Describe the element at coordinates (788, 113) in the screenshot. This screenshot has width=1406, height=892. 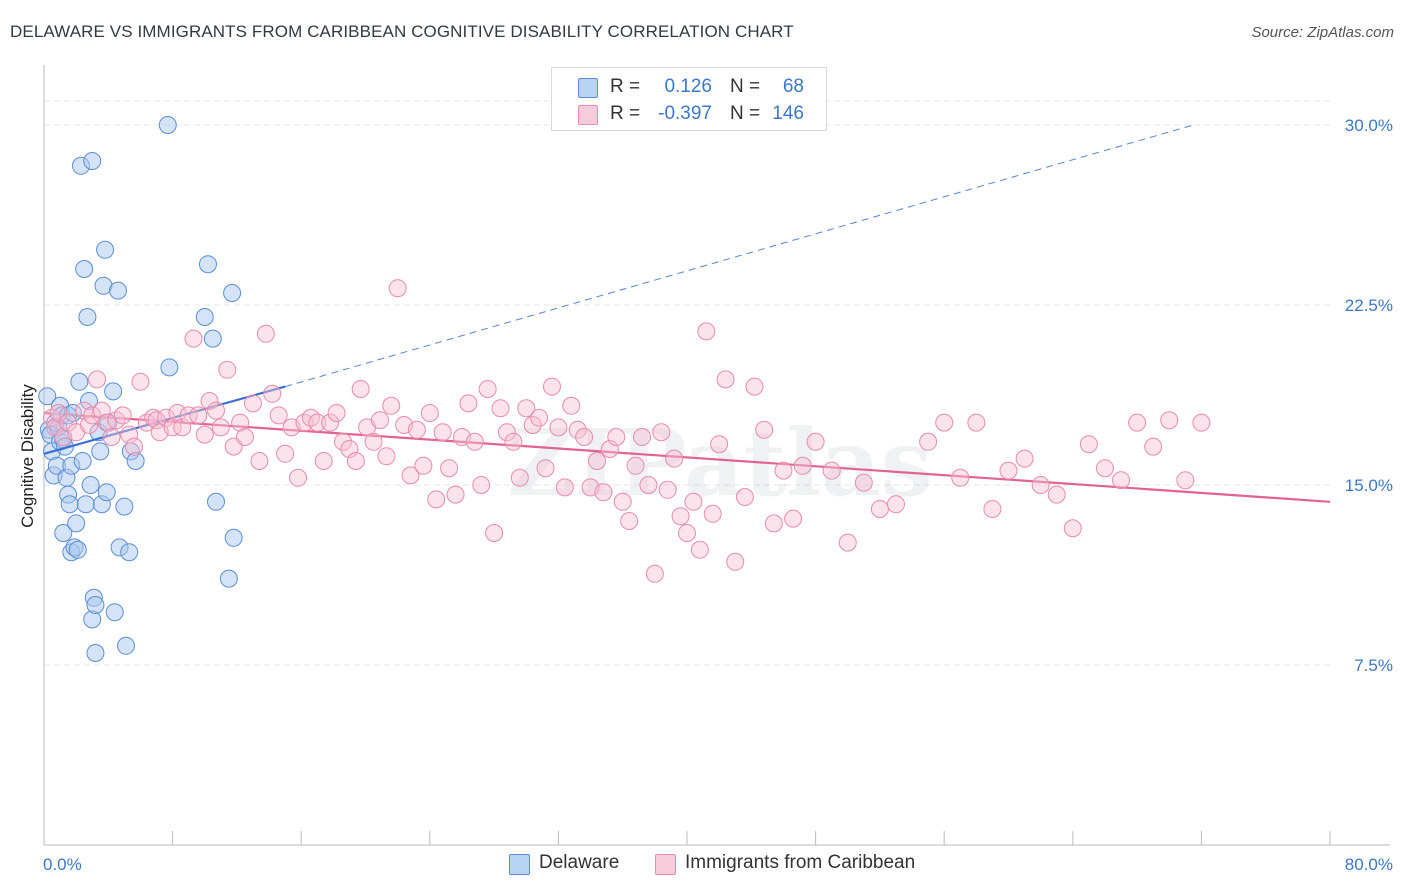
I see `n-value: 146` at that location.